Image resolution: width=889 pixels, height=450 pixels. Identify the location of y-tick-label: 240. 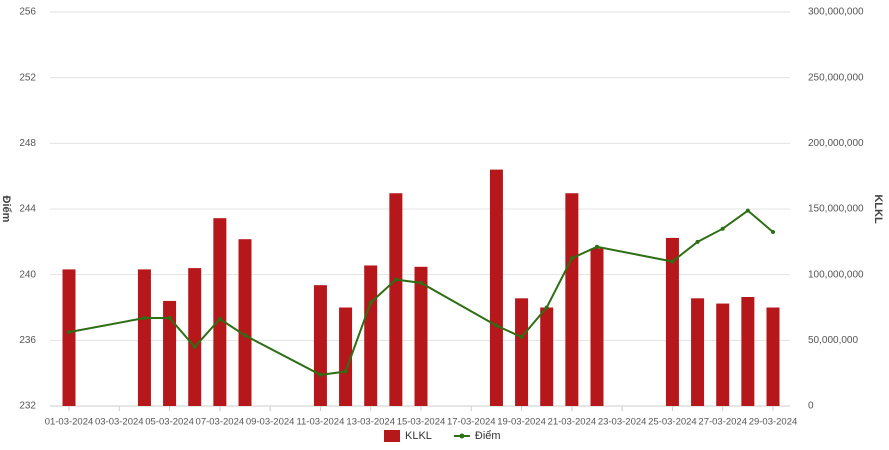
(27, 274).